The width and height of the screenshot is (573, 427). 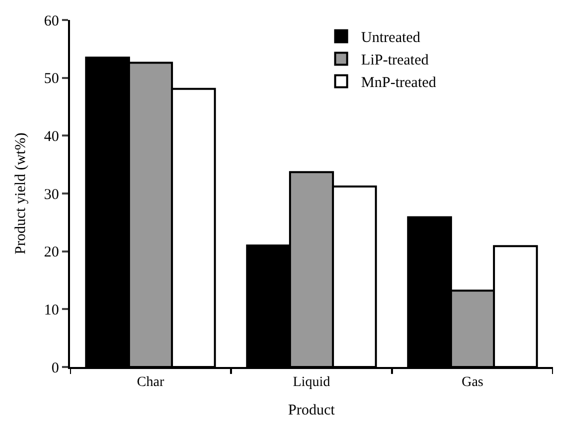 What do you see at coordinates (20, 193) in the screenshot?
I see `y-axis-title: Product yield (wt%)` at bounding box center [20, 193].